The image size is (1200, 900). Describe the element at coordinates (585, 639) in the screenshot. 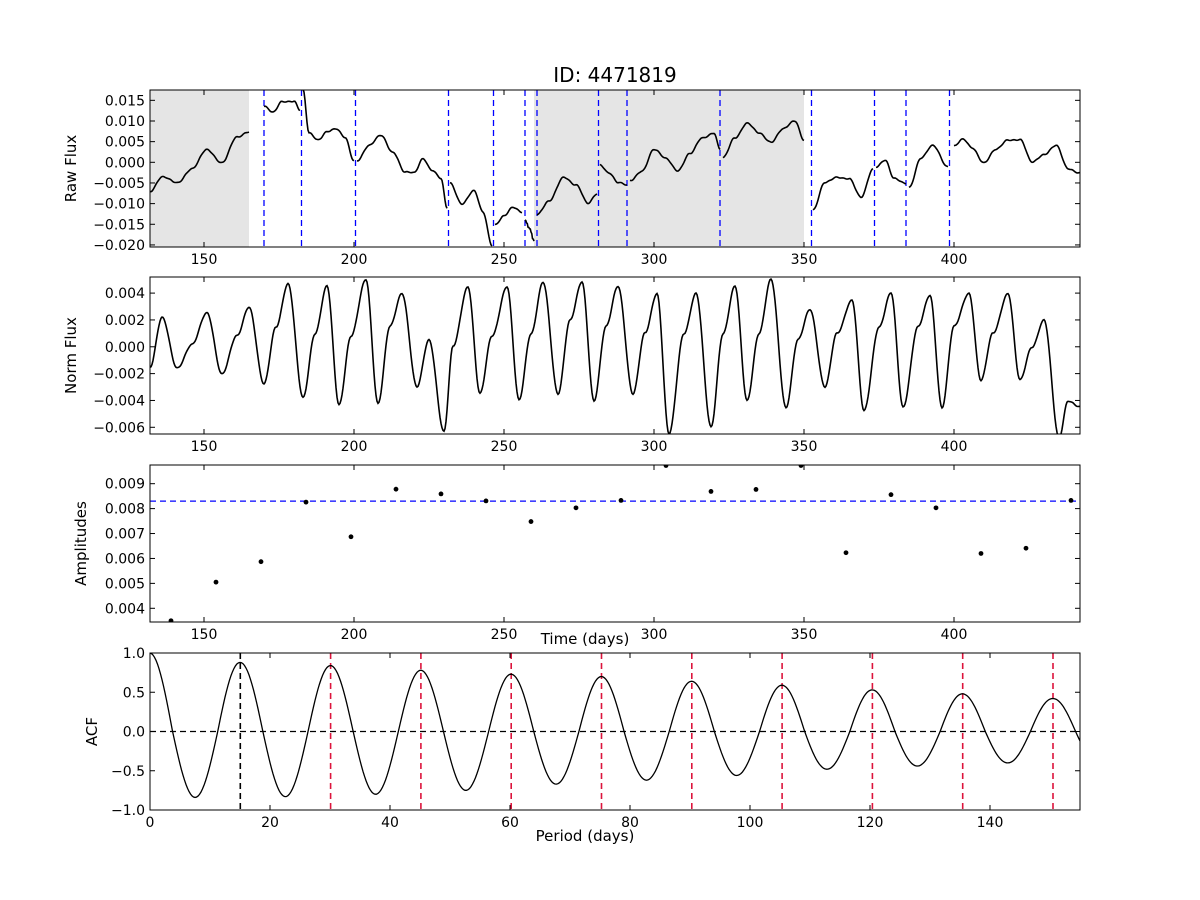

I see `amp-x-axis-title: Time (days)` at that location.